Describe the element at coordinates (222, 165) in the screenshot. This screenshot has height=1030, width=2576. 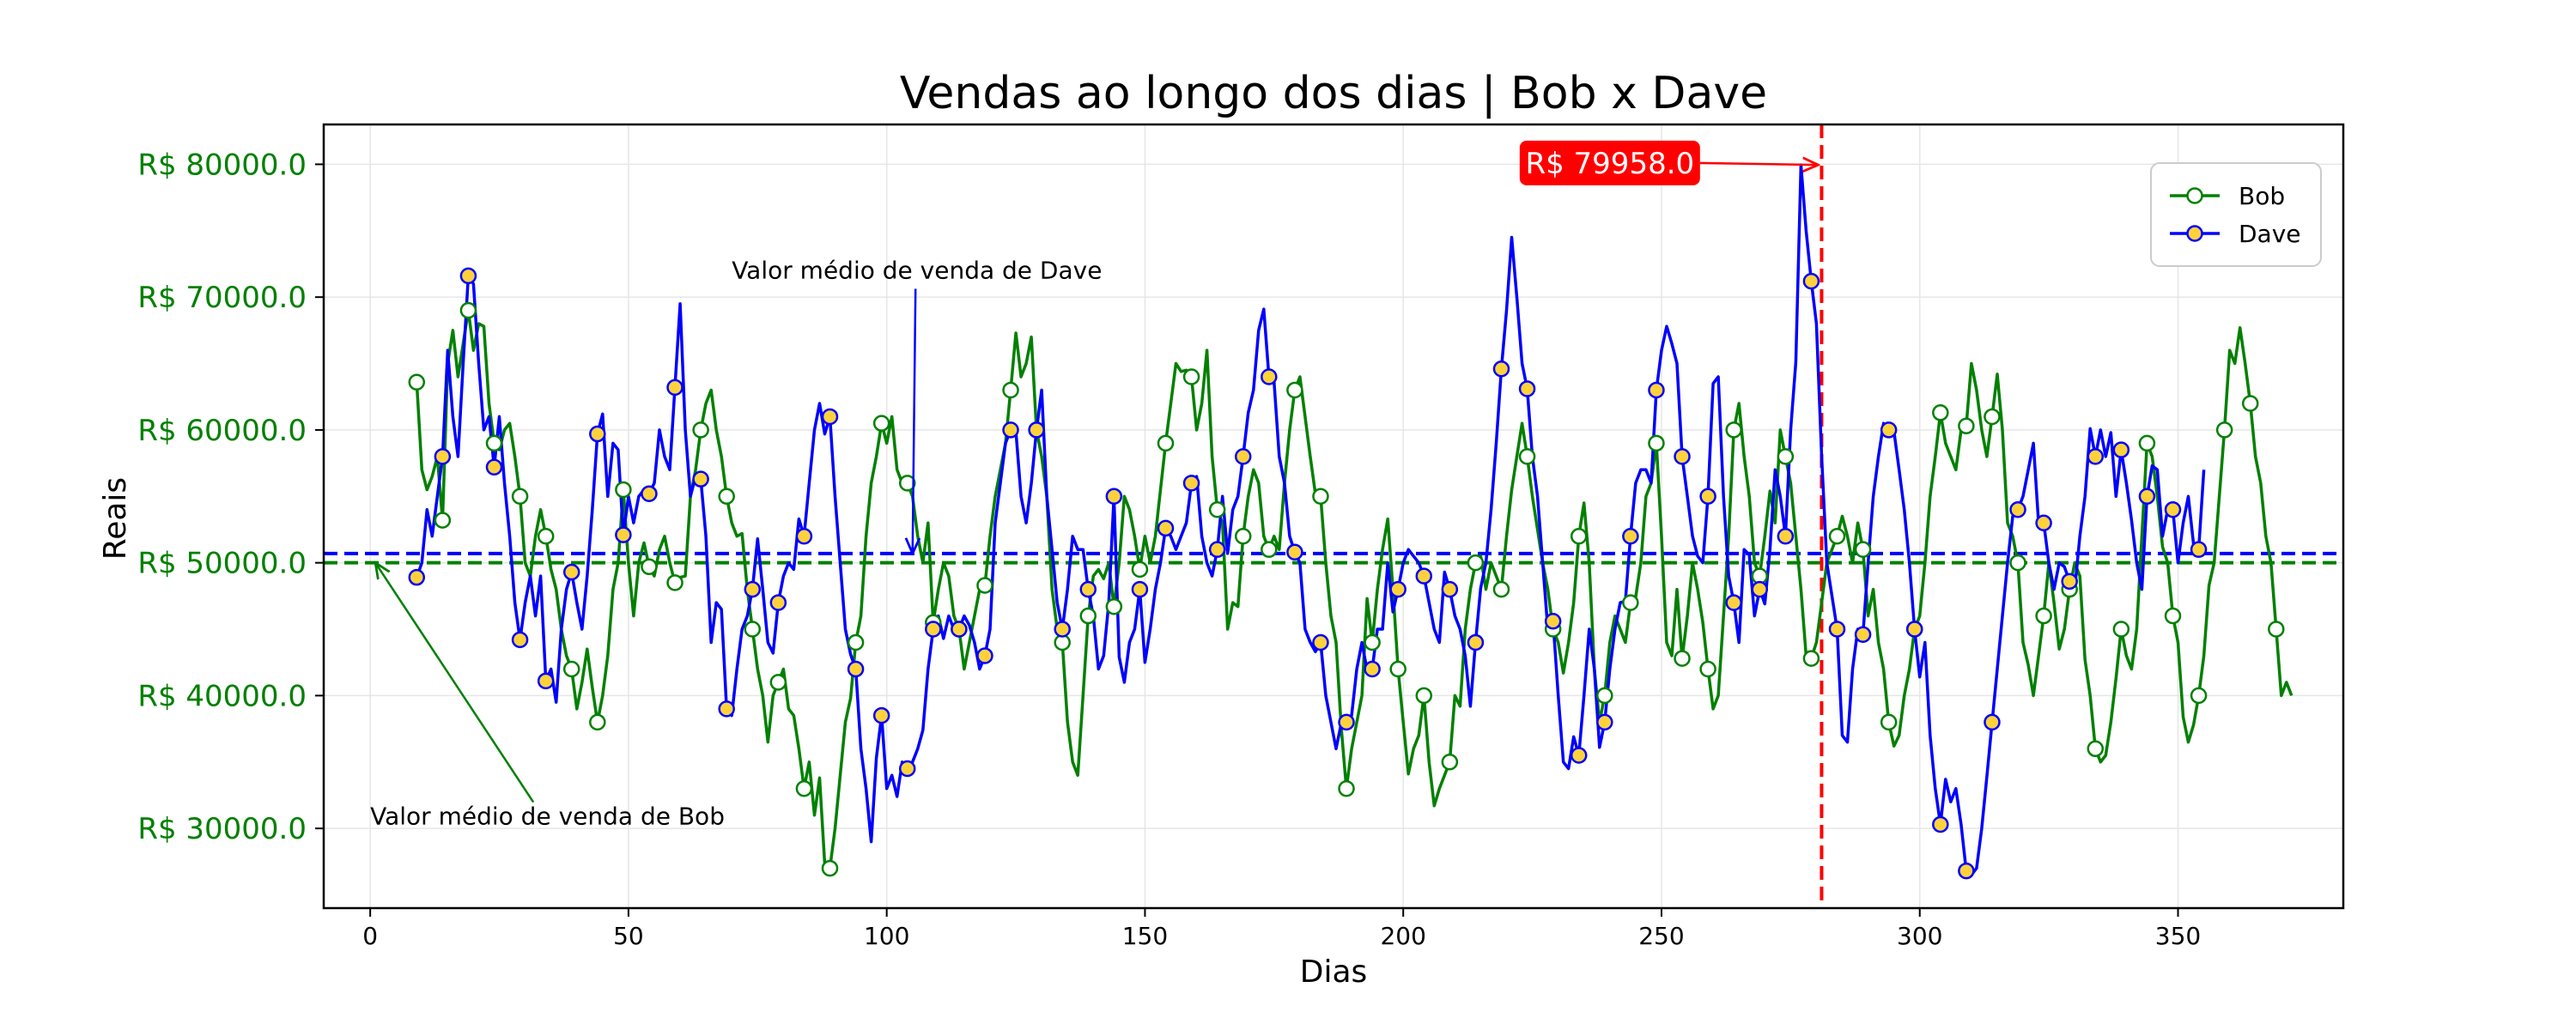
I see `y-tick-label: R$ 80000.0` at that location.